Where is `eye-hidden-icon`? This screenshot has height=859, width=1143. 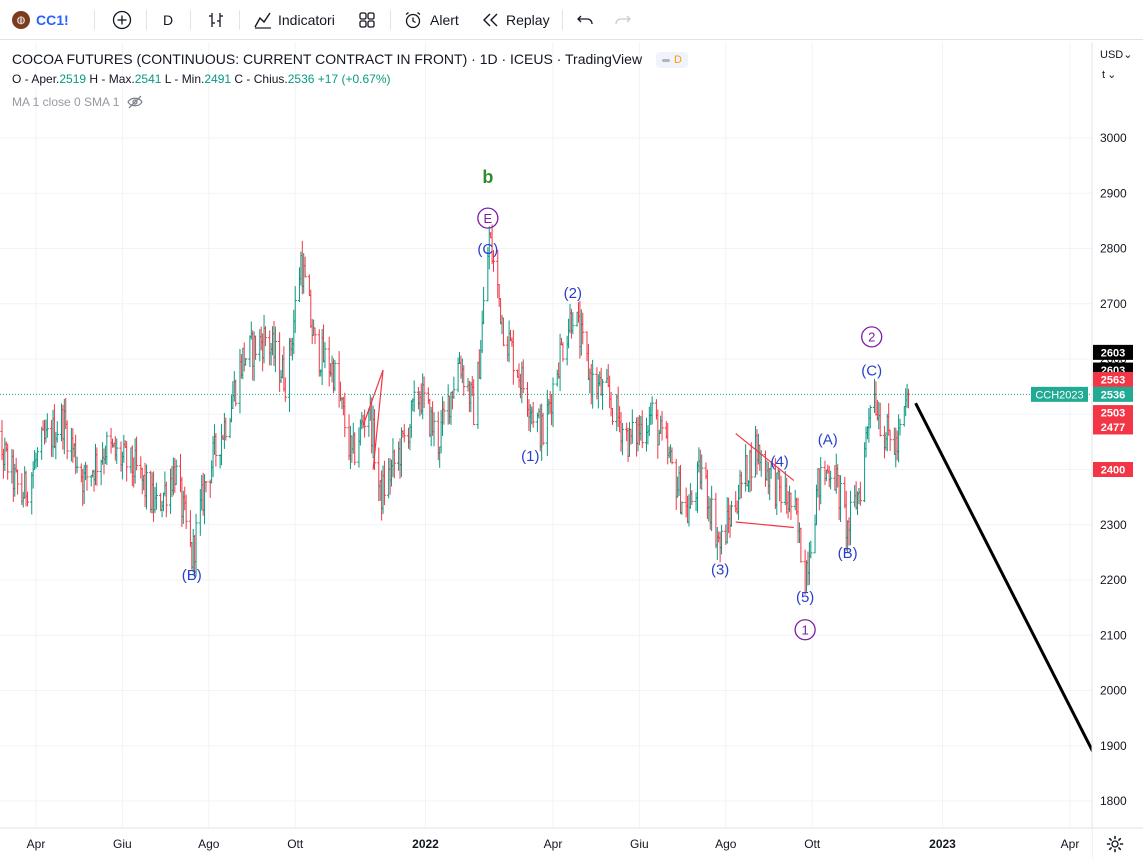
eye-hidden-icon is located at coordinates (135, 102).